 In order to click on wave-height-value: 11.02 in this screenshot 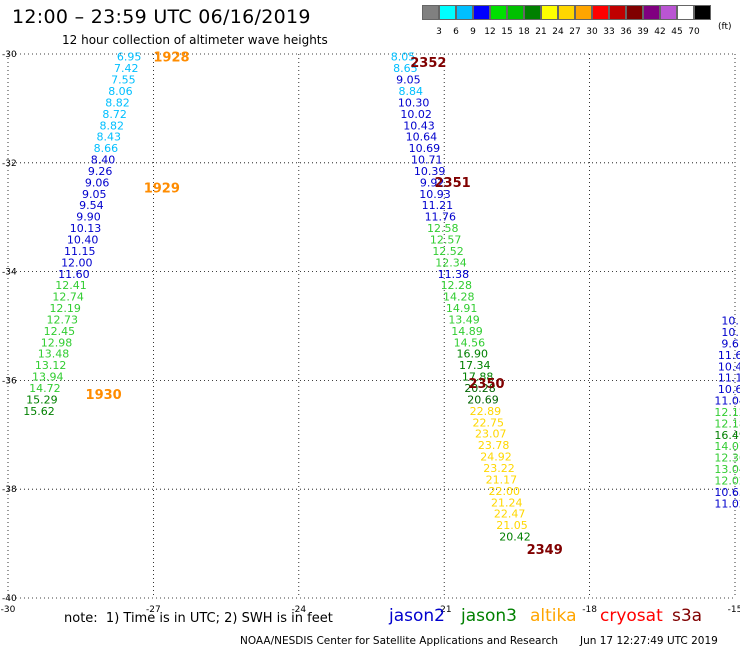, I will do `click(727, 503)`.